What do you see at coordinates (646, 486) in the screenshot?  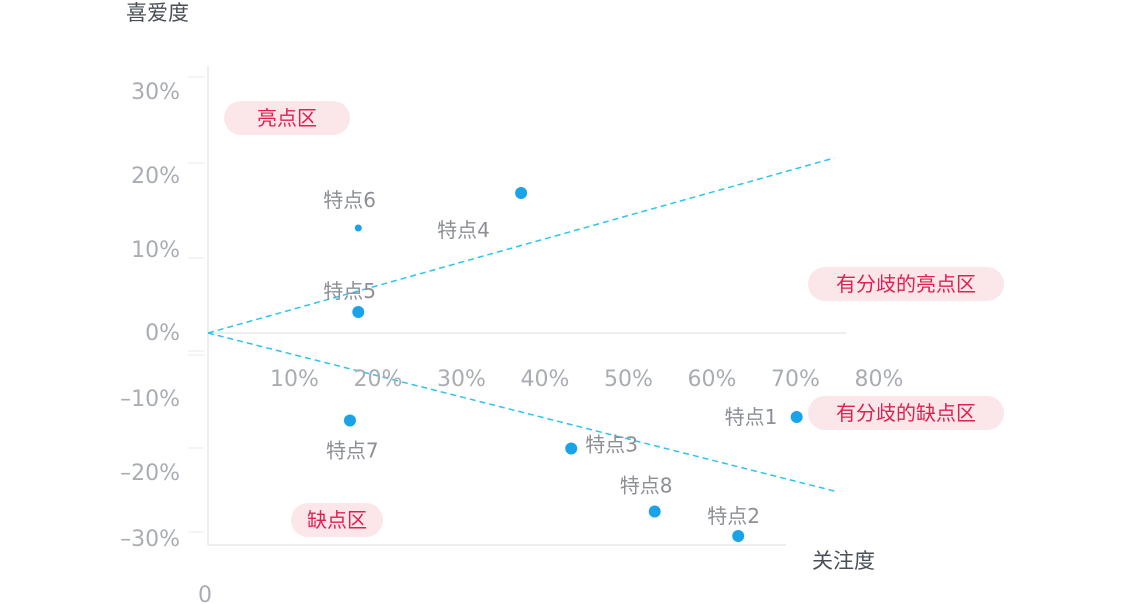 I see `point-label: 特点8` at bounding box center [646, 486].